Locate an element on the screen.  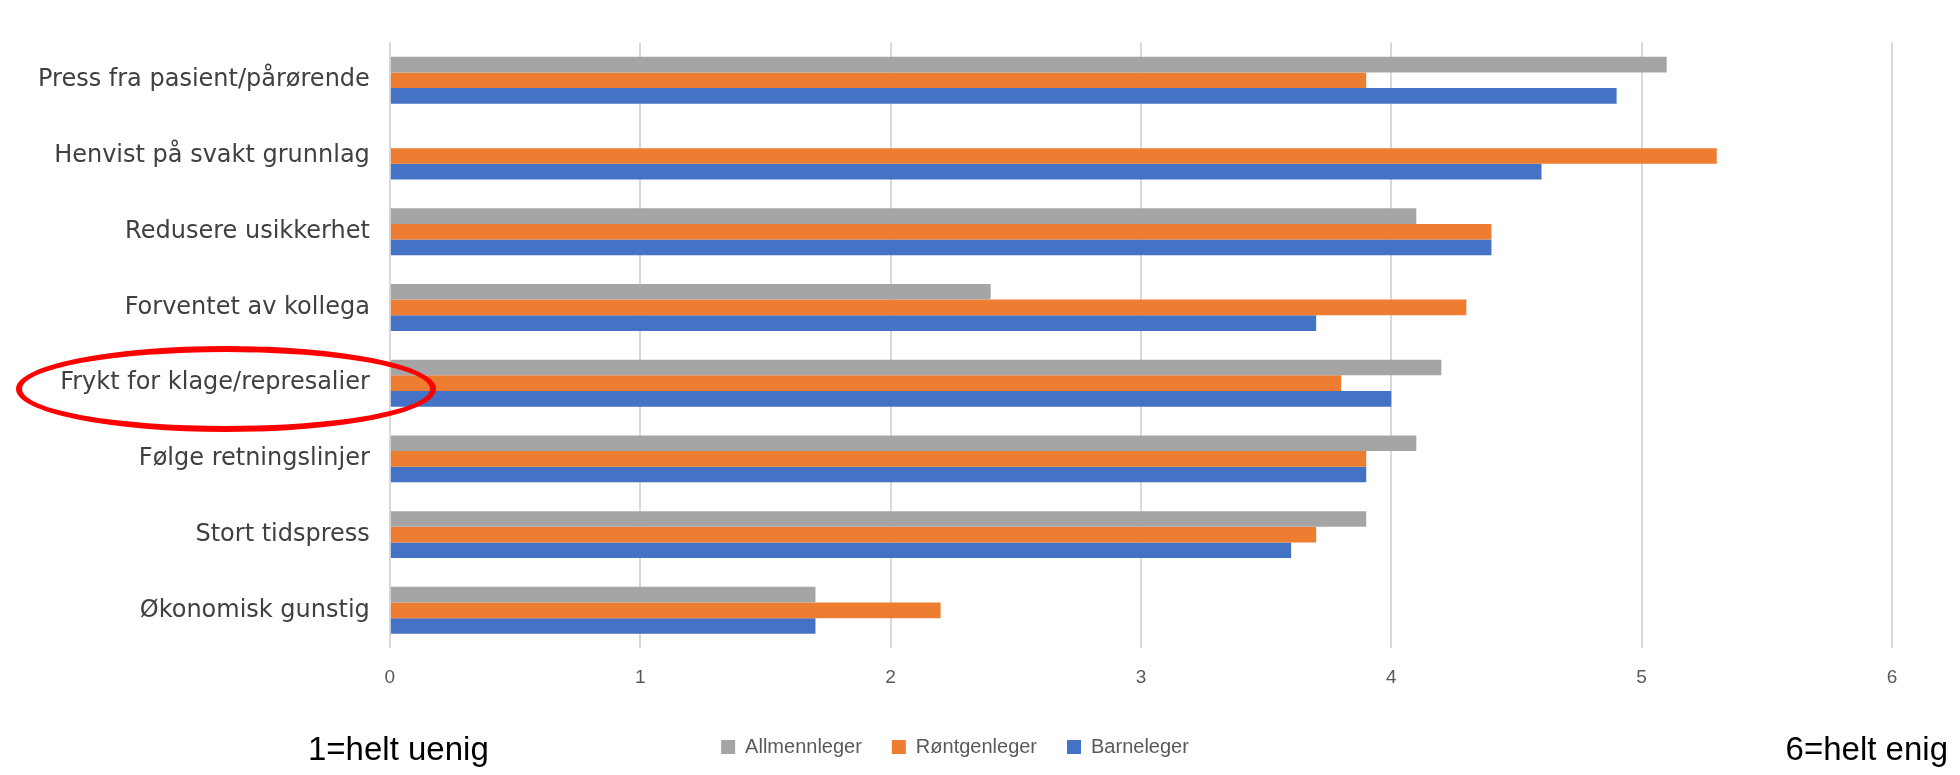
x-tick-label: 5 is located at coordinates (1641, 676).